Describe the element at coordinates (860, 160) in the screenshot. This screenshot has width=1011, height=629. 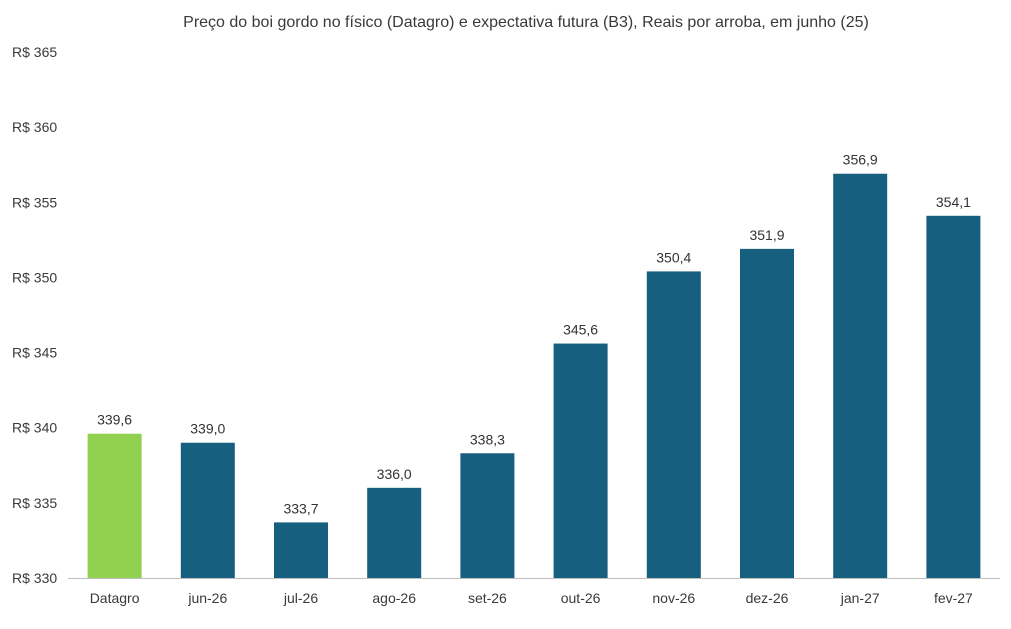
I see `data-label: 356,9` at that location.